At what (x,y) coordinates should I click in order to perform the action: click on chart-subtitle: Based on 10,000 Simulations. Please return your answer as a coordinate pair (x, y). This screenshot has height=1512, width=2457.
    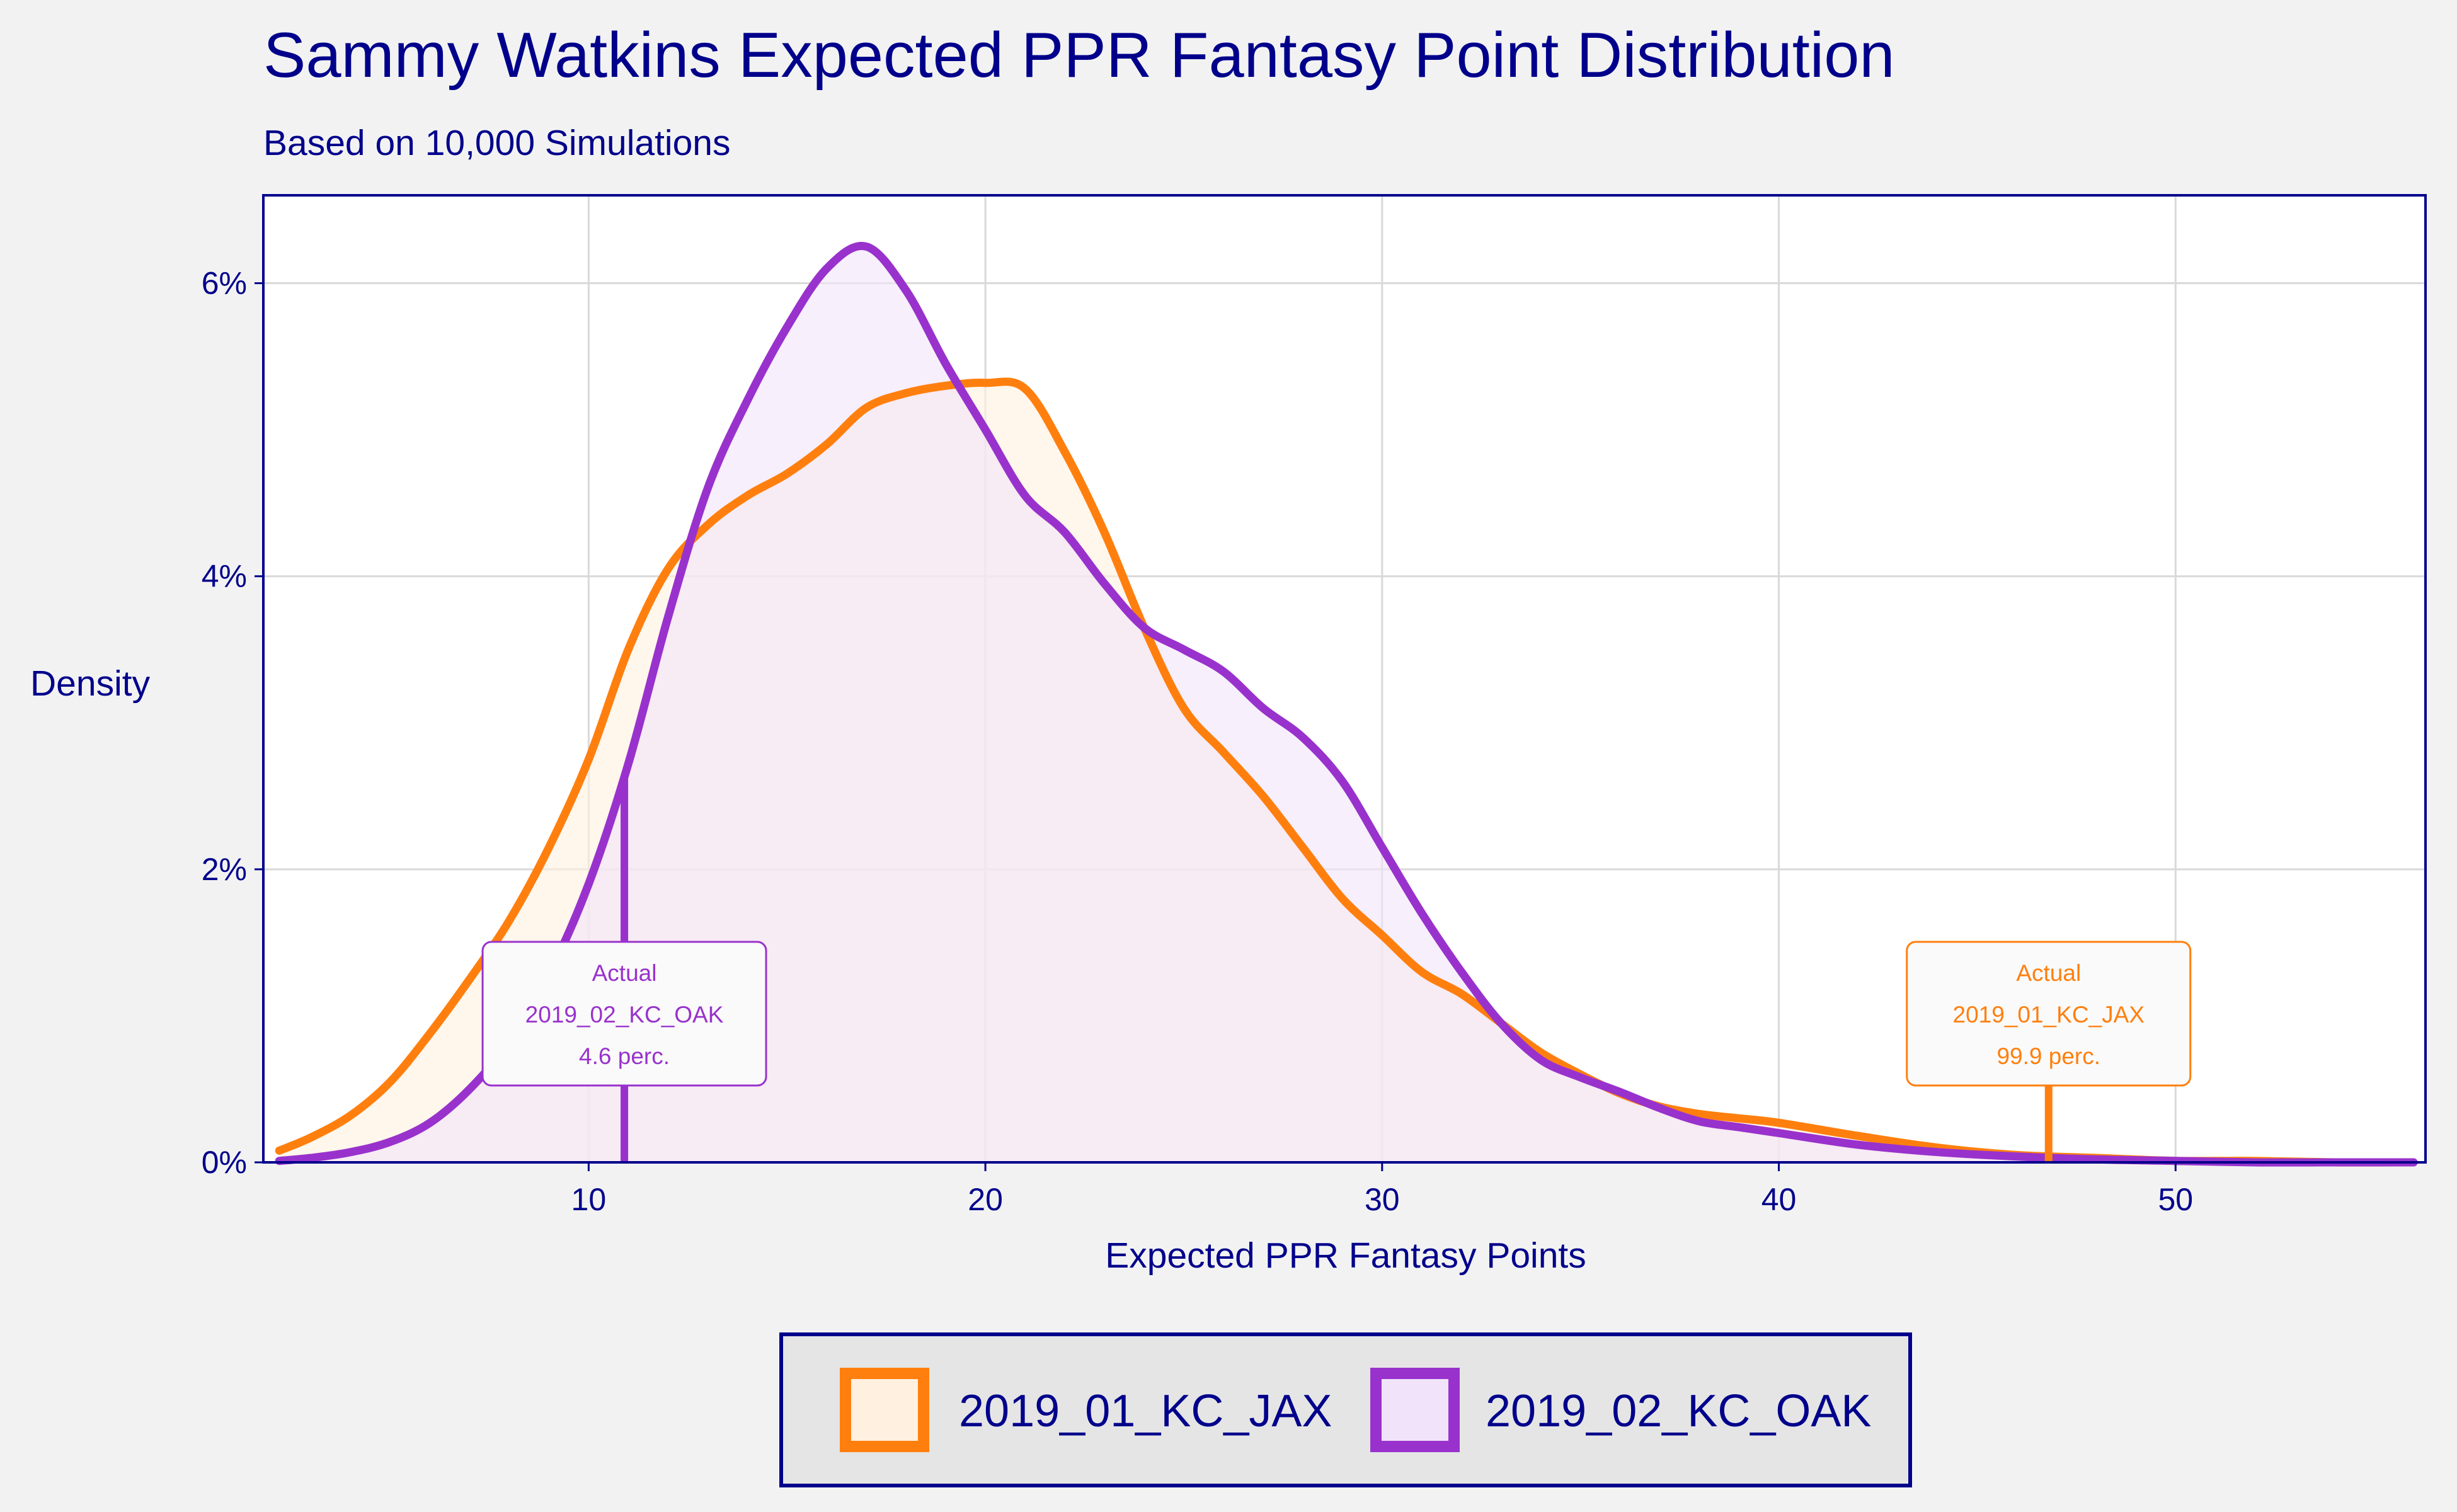
    Looking at the image, I should click on (497, 143).